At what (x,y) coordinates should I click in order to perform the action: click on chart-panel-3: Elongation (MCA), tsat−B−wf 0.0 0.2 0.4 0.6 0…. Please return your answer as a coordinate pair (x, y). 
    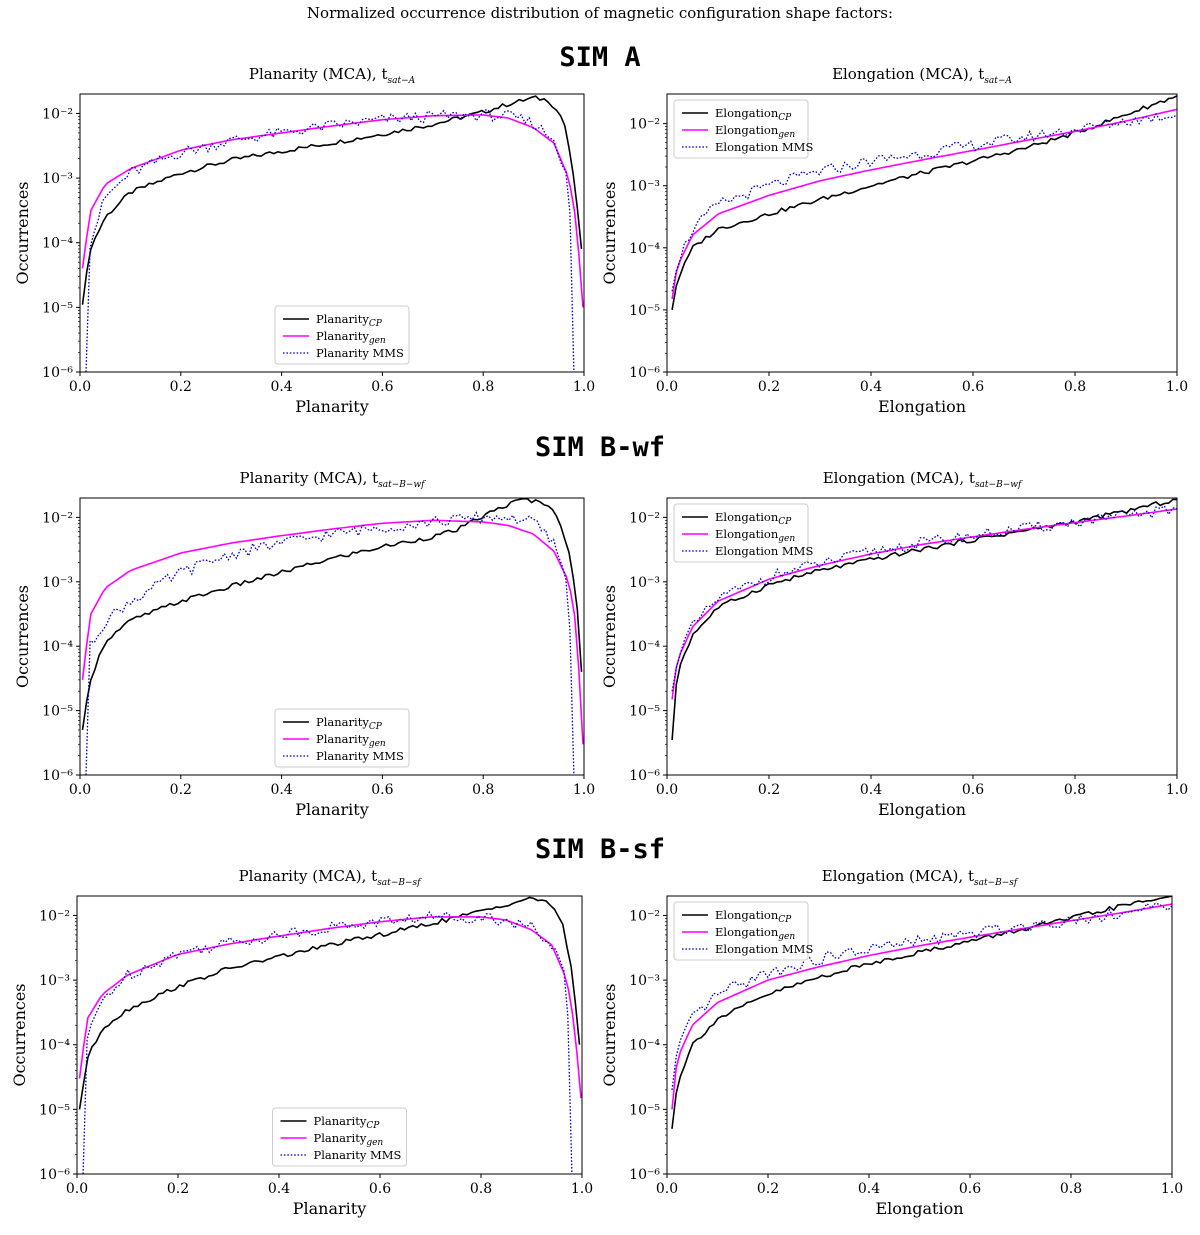
    Looking at the image, I should click on (894, 644).